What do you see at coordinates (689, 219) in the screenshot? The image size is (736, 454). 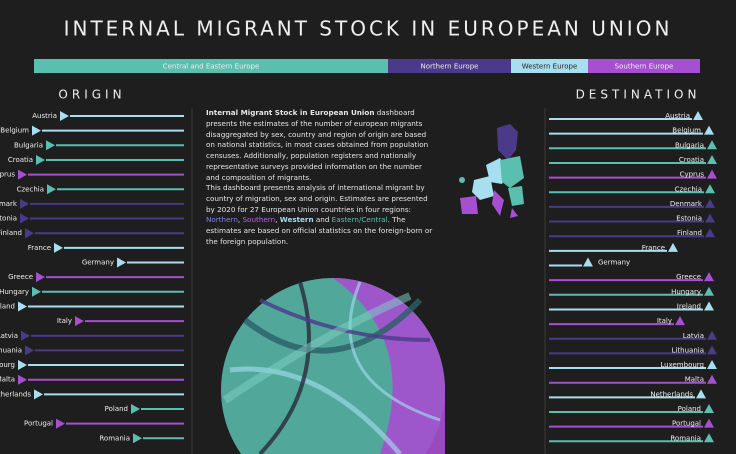 I see `destination-label: Estonia` at bounding box center [689, 219].